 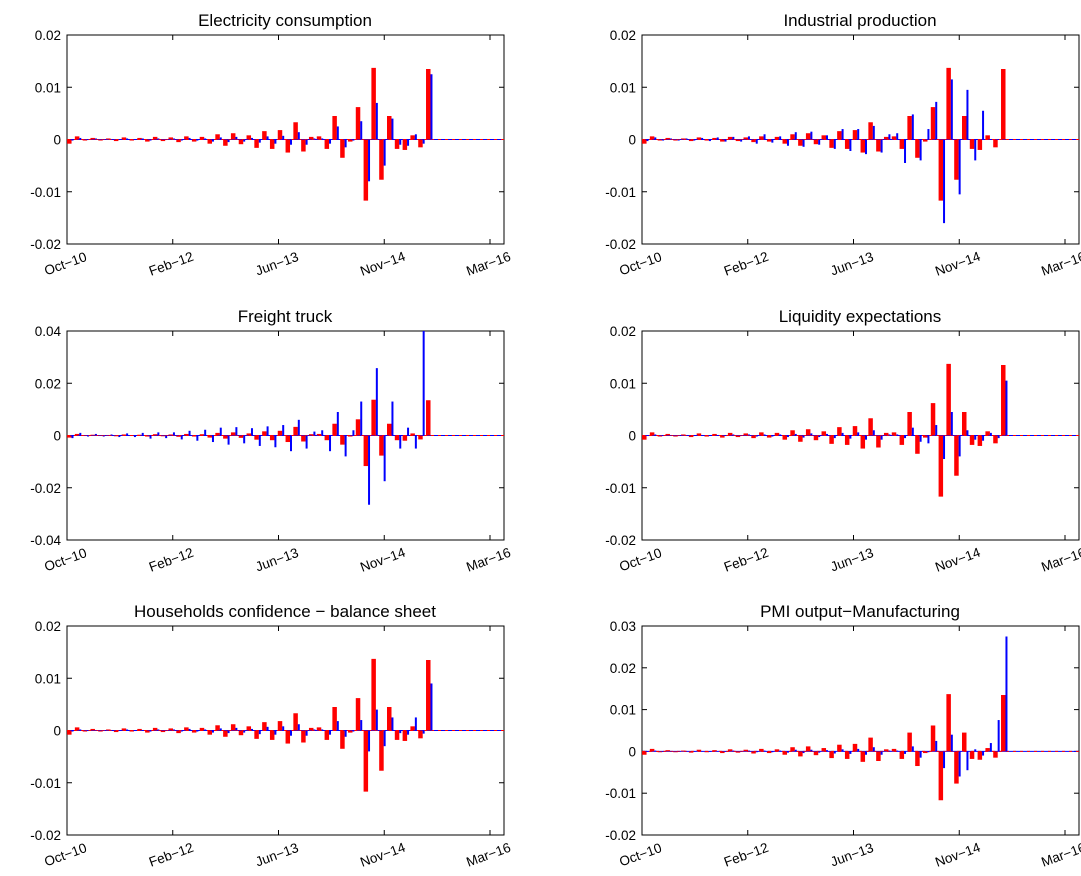 What do you see at coordinates (860, 730) in the screenshot?
I see `axes-box` at bounding box center [860, 730].